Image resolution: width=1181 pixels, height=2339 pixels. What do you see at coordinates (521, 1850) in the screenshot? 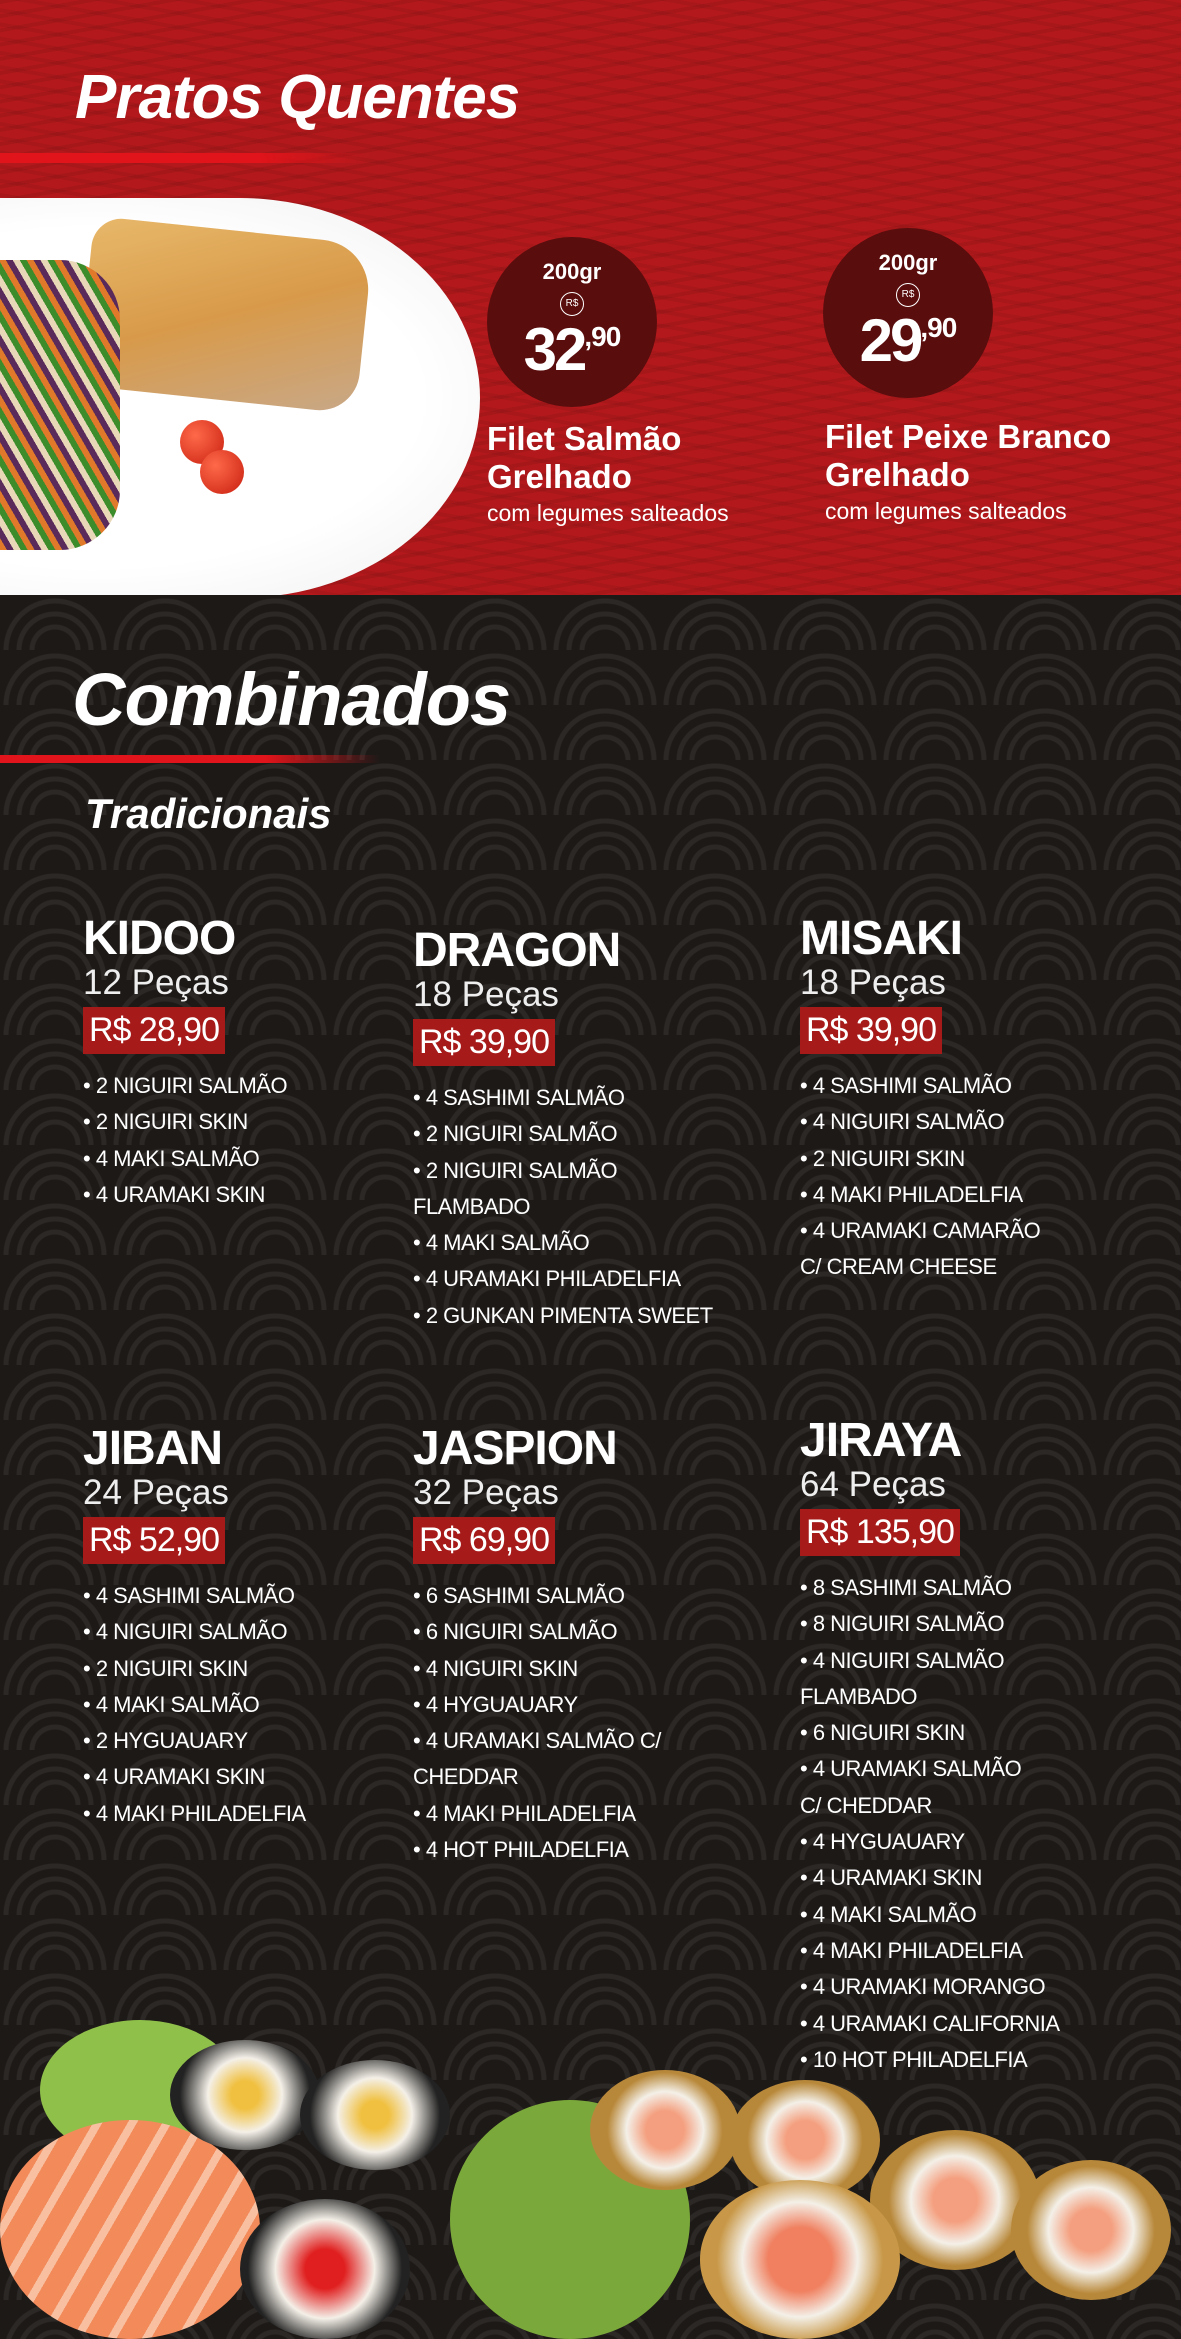
I see `list-item: • 4 HOT PHILADELFIA` at bounding box center [521, 1850].